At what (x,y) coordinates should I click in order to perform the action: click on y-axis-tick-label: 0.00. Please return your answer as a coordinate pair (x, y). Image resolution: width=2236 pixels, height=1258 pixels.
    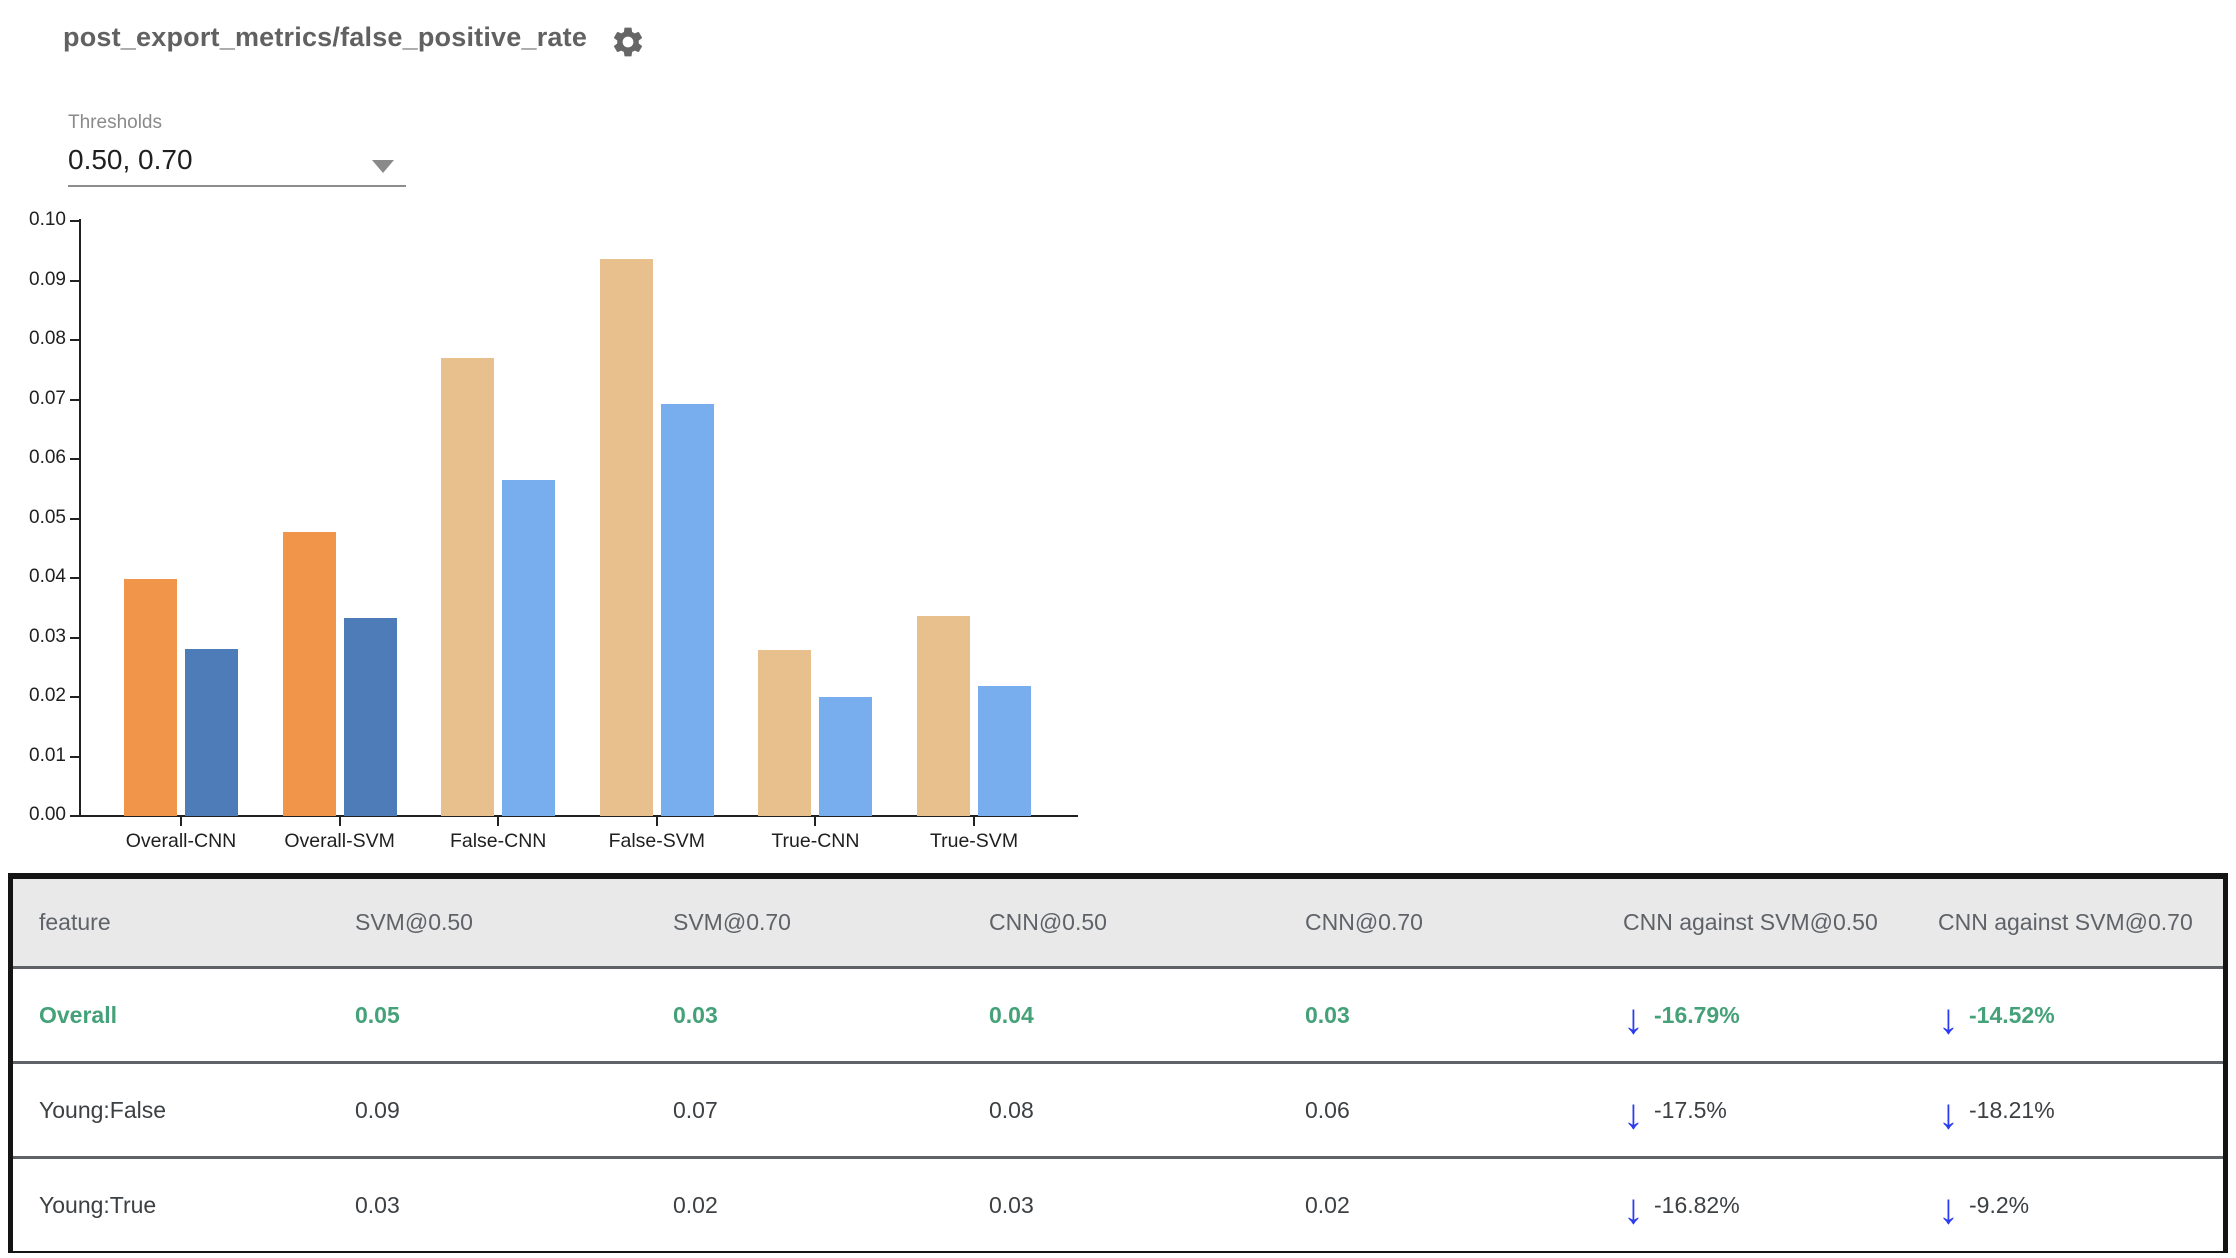
    Looking at the image, I should click on (47, 814).